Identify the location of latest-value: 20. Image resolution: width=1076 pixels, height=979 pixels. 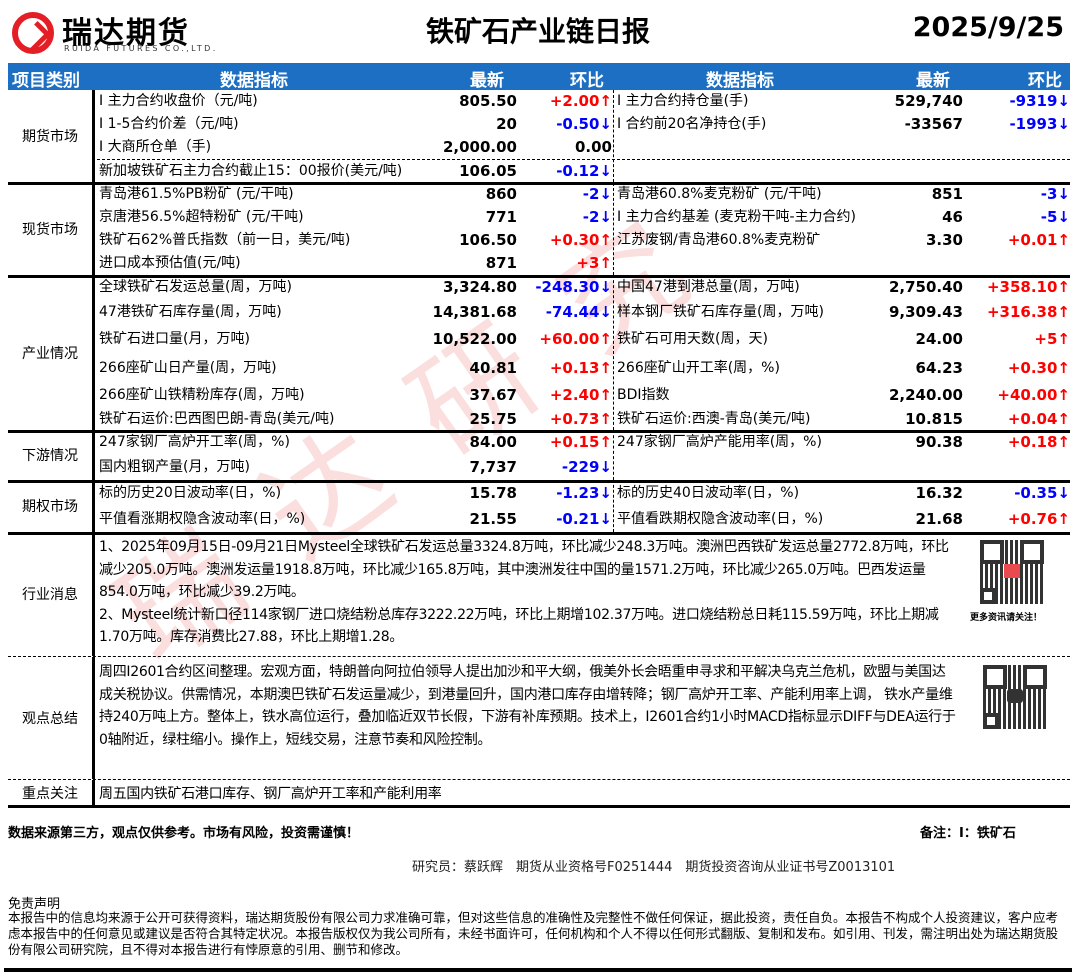
(506, 124).